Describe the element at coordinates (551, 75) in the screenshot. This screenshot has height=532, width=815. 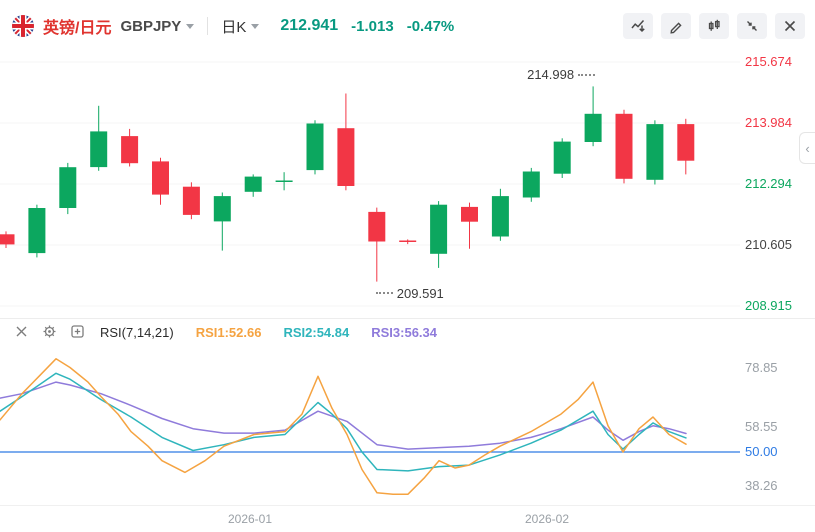
I see `annotation-text: 214.998` at that location.